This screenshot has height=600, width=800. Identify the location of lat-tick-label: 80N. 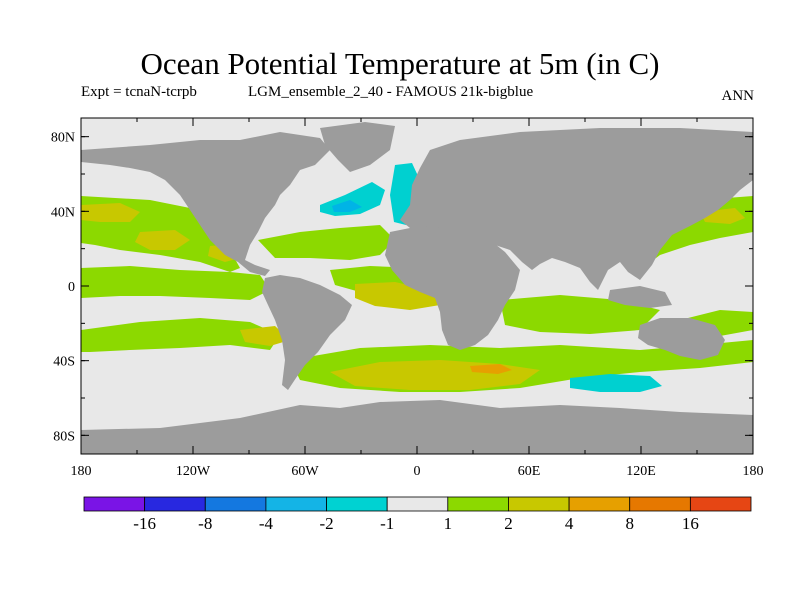
(63, 138).